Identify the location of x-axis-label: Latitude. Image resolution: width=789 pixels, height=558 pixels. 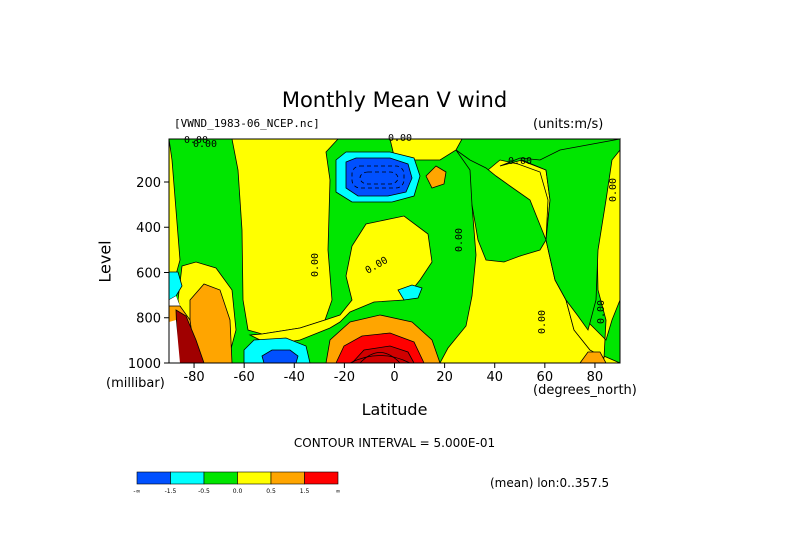
(394, 409).